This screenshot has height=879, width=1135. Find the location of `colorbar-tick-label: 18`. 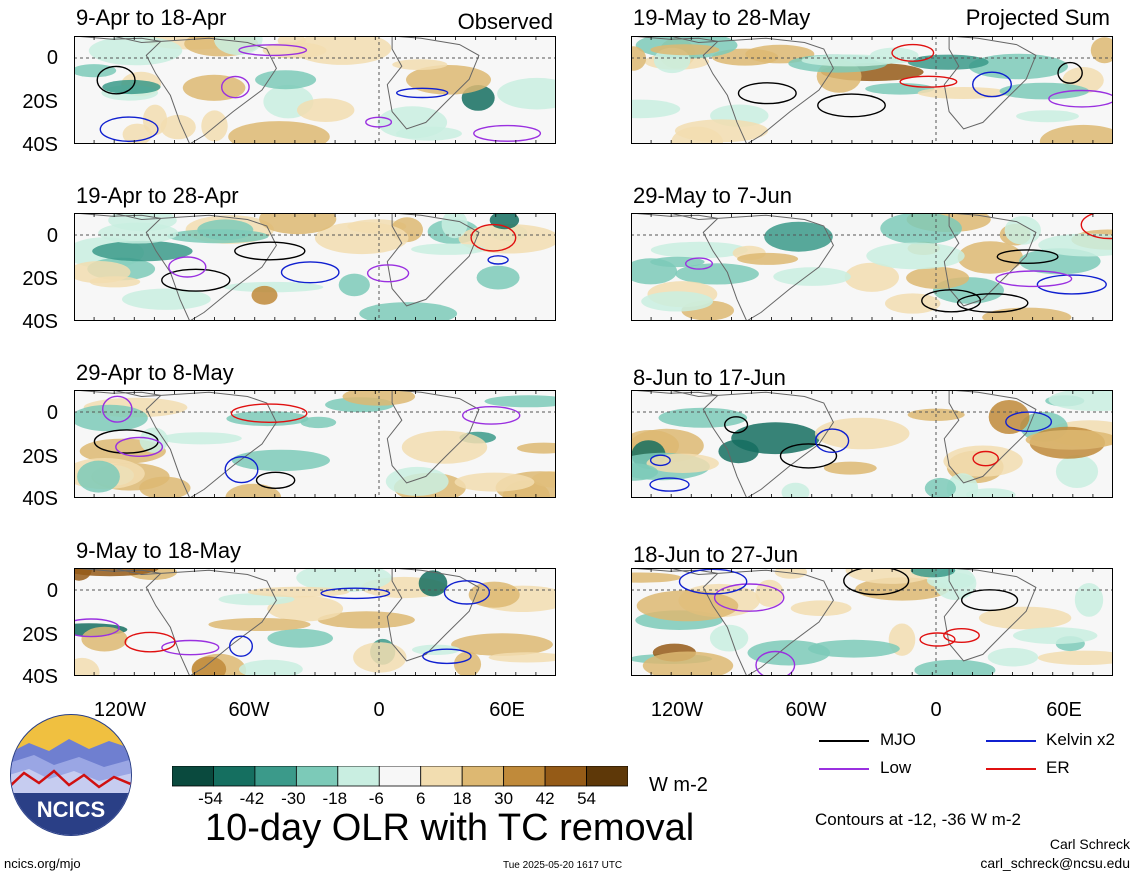

colorbar-tick-label: 18 is located at coordinates (462, 798).